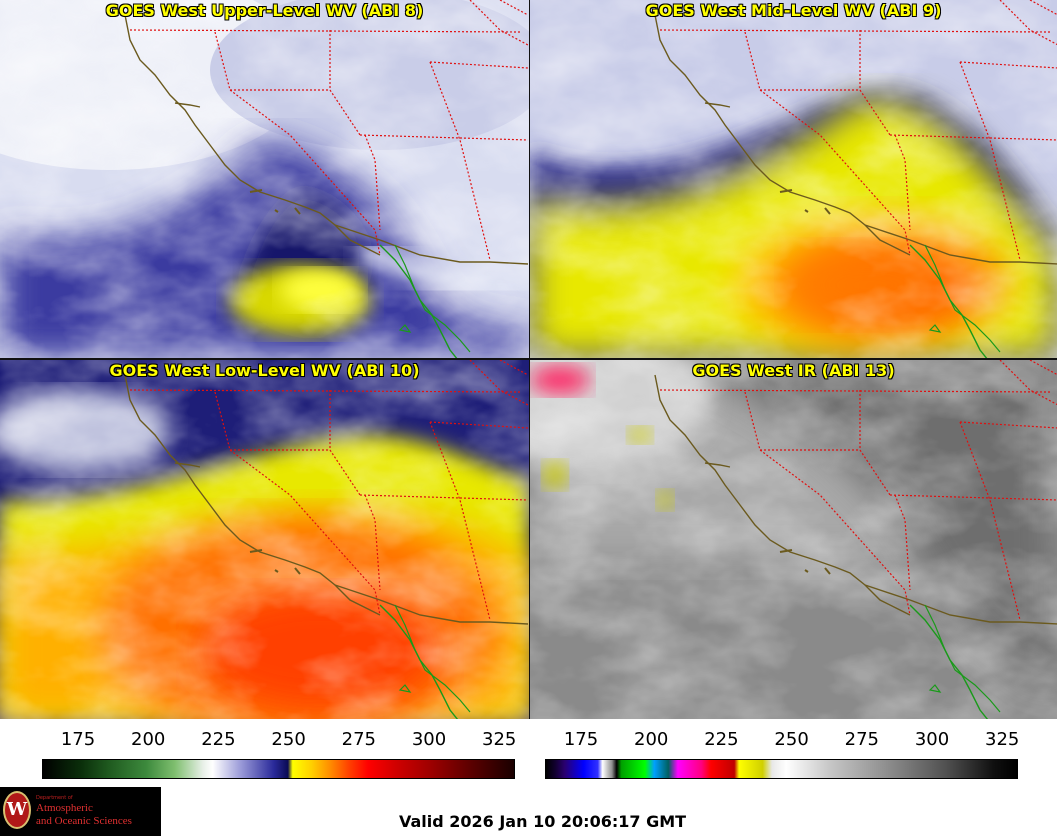 The height and width of the screenshot is (836, 1057). Describe the element at coordinates (793, 10) in the screenshot. I see `panel-title-mid-level-wv: GOES West Mid-Level WV (ABI 9)` at that location.